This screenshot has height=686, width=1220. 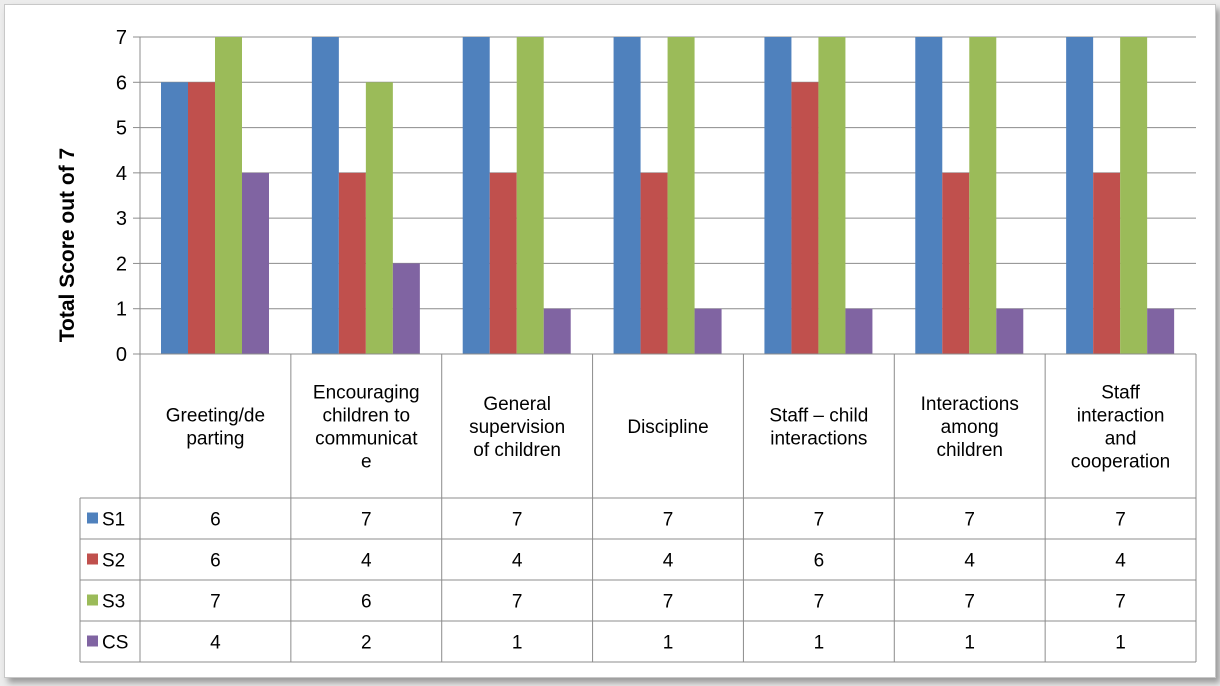 What do you see at coordinates (366, 416) in the screenshot?
I see `category-label: children to` at bounding box center [366, 416].